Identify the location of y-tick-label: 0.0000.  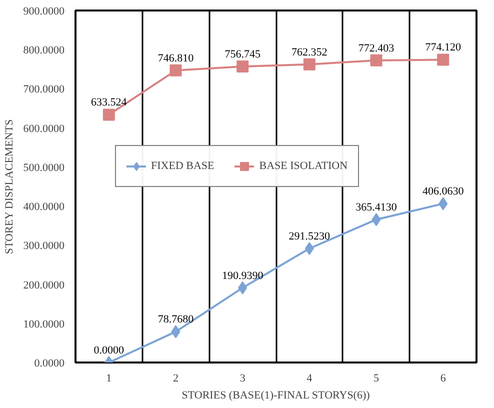
(49, 364).